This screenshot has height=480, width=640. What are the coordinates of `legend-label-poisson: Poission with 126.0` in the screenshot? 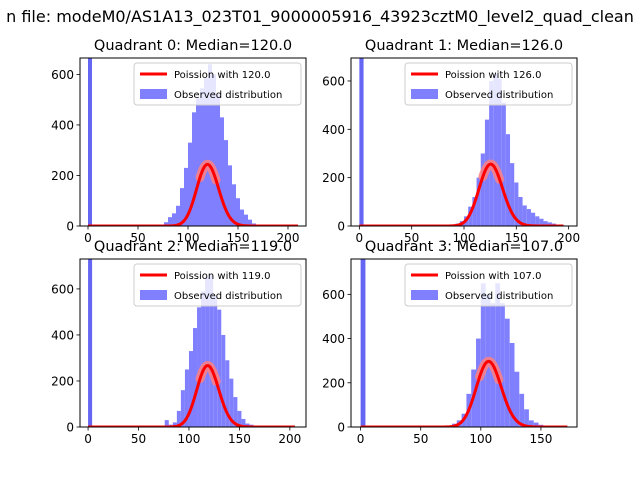 It's located at (493, 75).